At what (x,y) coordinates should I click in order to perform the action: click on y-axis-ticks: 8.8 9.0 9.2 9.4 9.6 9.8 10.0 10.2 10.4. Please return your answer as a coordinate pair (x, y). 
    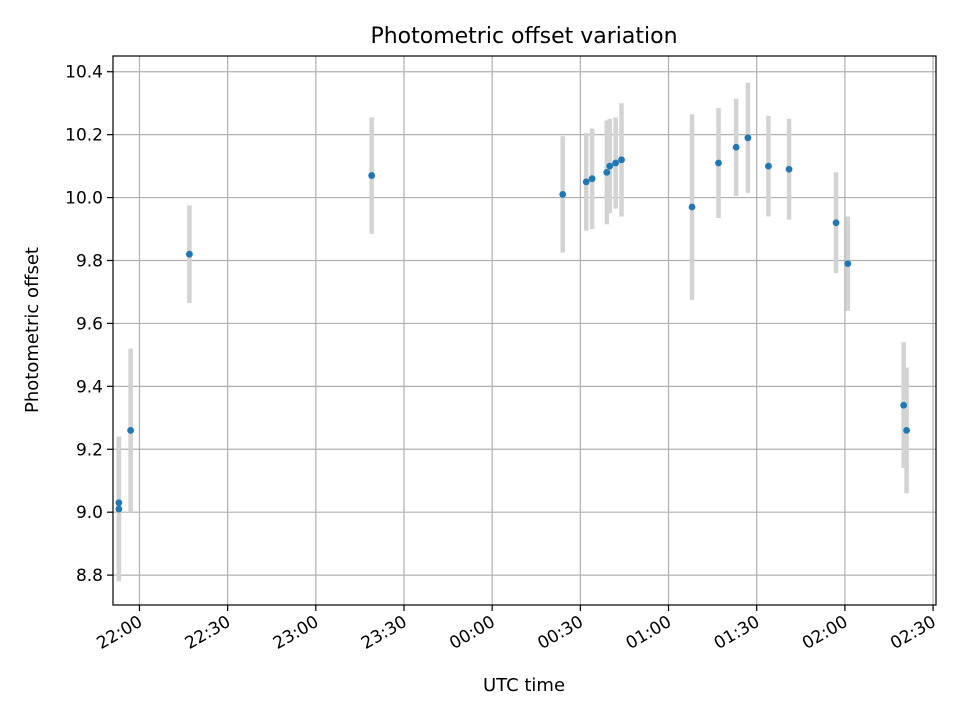
    Looking at the image, I should click on (89, 324).